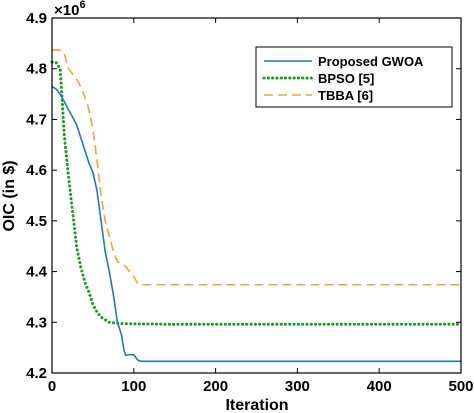 This screenshot has height=413, width=474. Describe the element at coordinates (37, 272) in the screenshot. I see `y-tick-label: 4.4` at that location.